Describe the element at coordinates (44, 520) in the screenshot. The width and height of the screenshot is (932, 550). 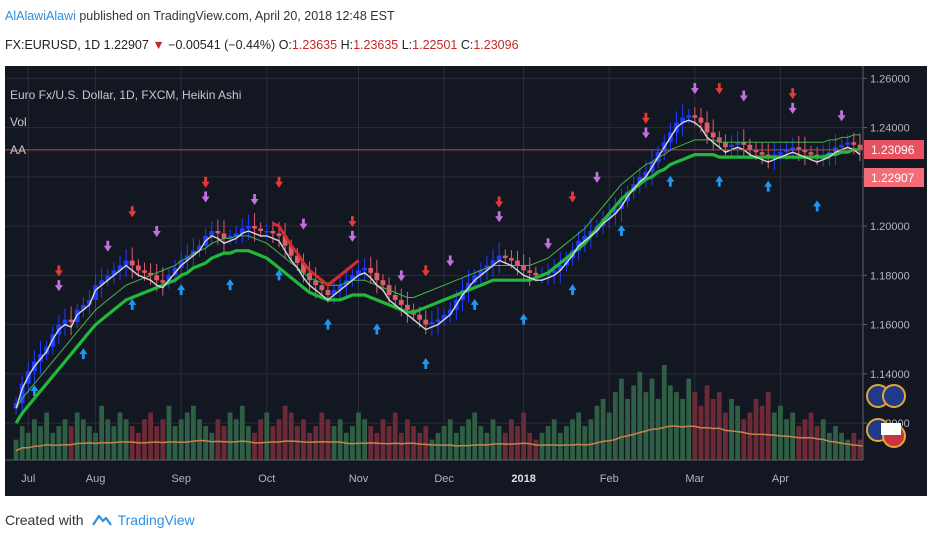
I see `created-with-text: Created with` at that location.